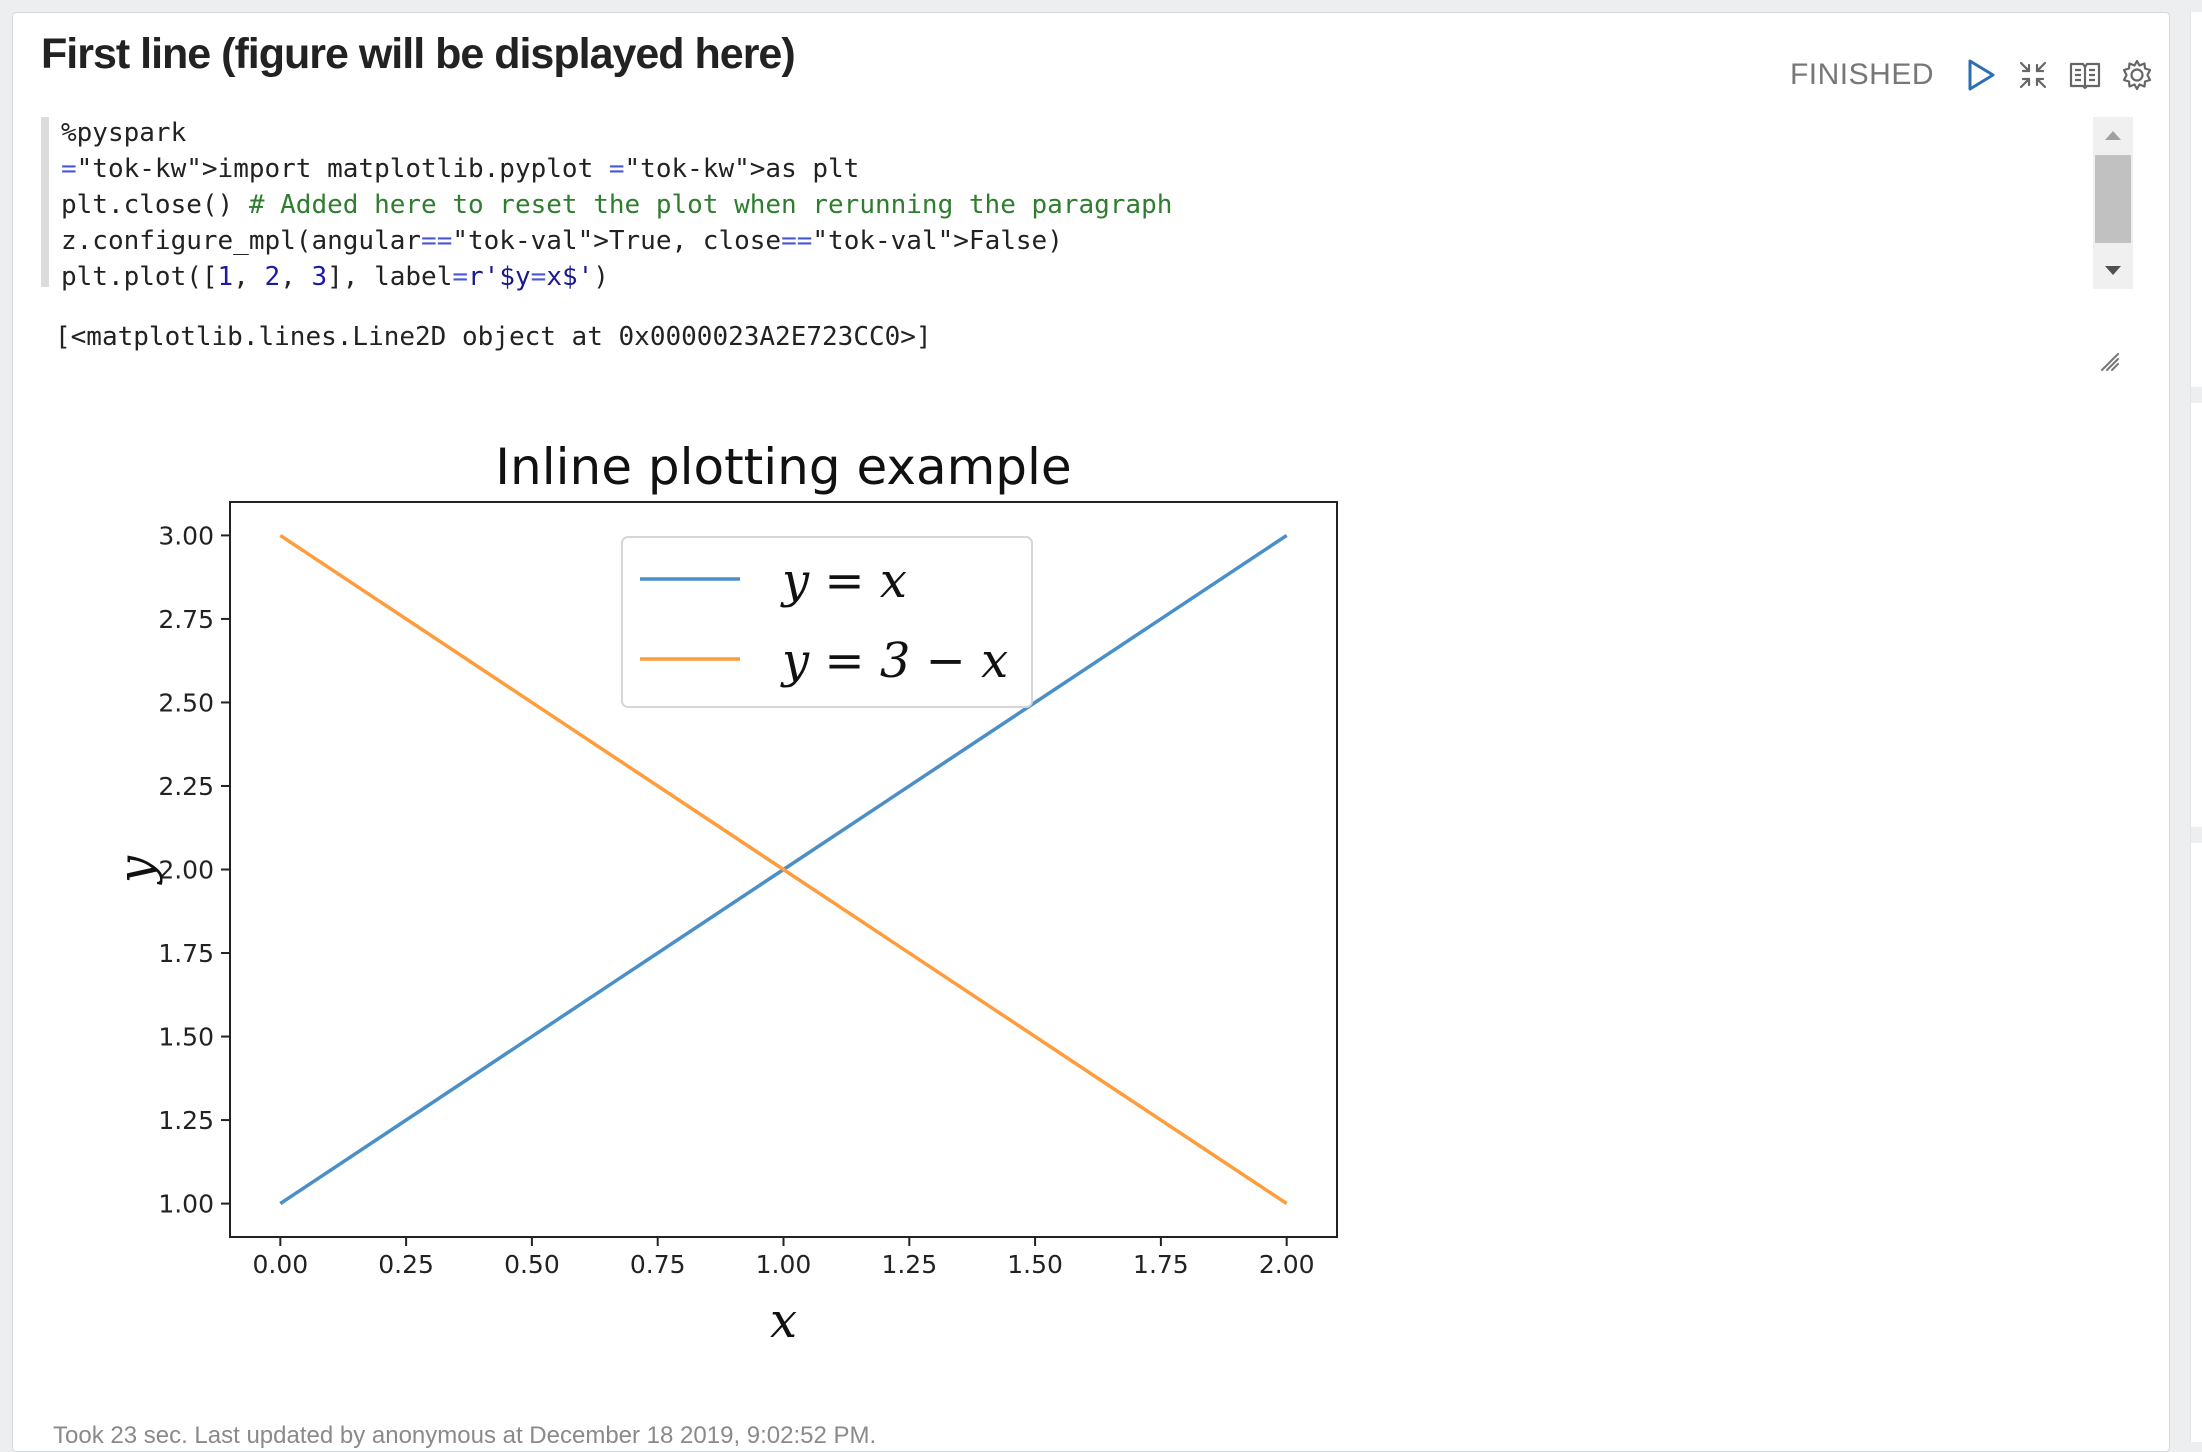 The image size is (2202, 1452). I want to click on x-tick-label: 1.00, so click(784, 1264).